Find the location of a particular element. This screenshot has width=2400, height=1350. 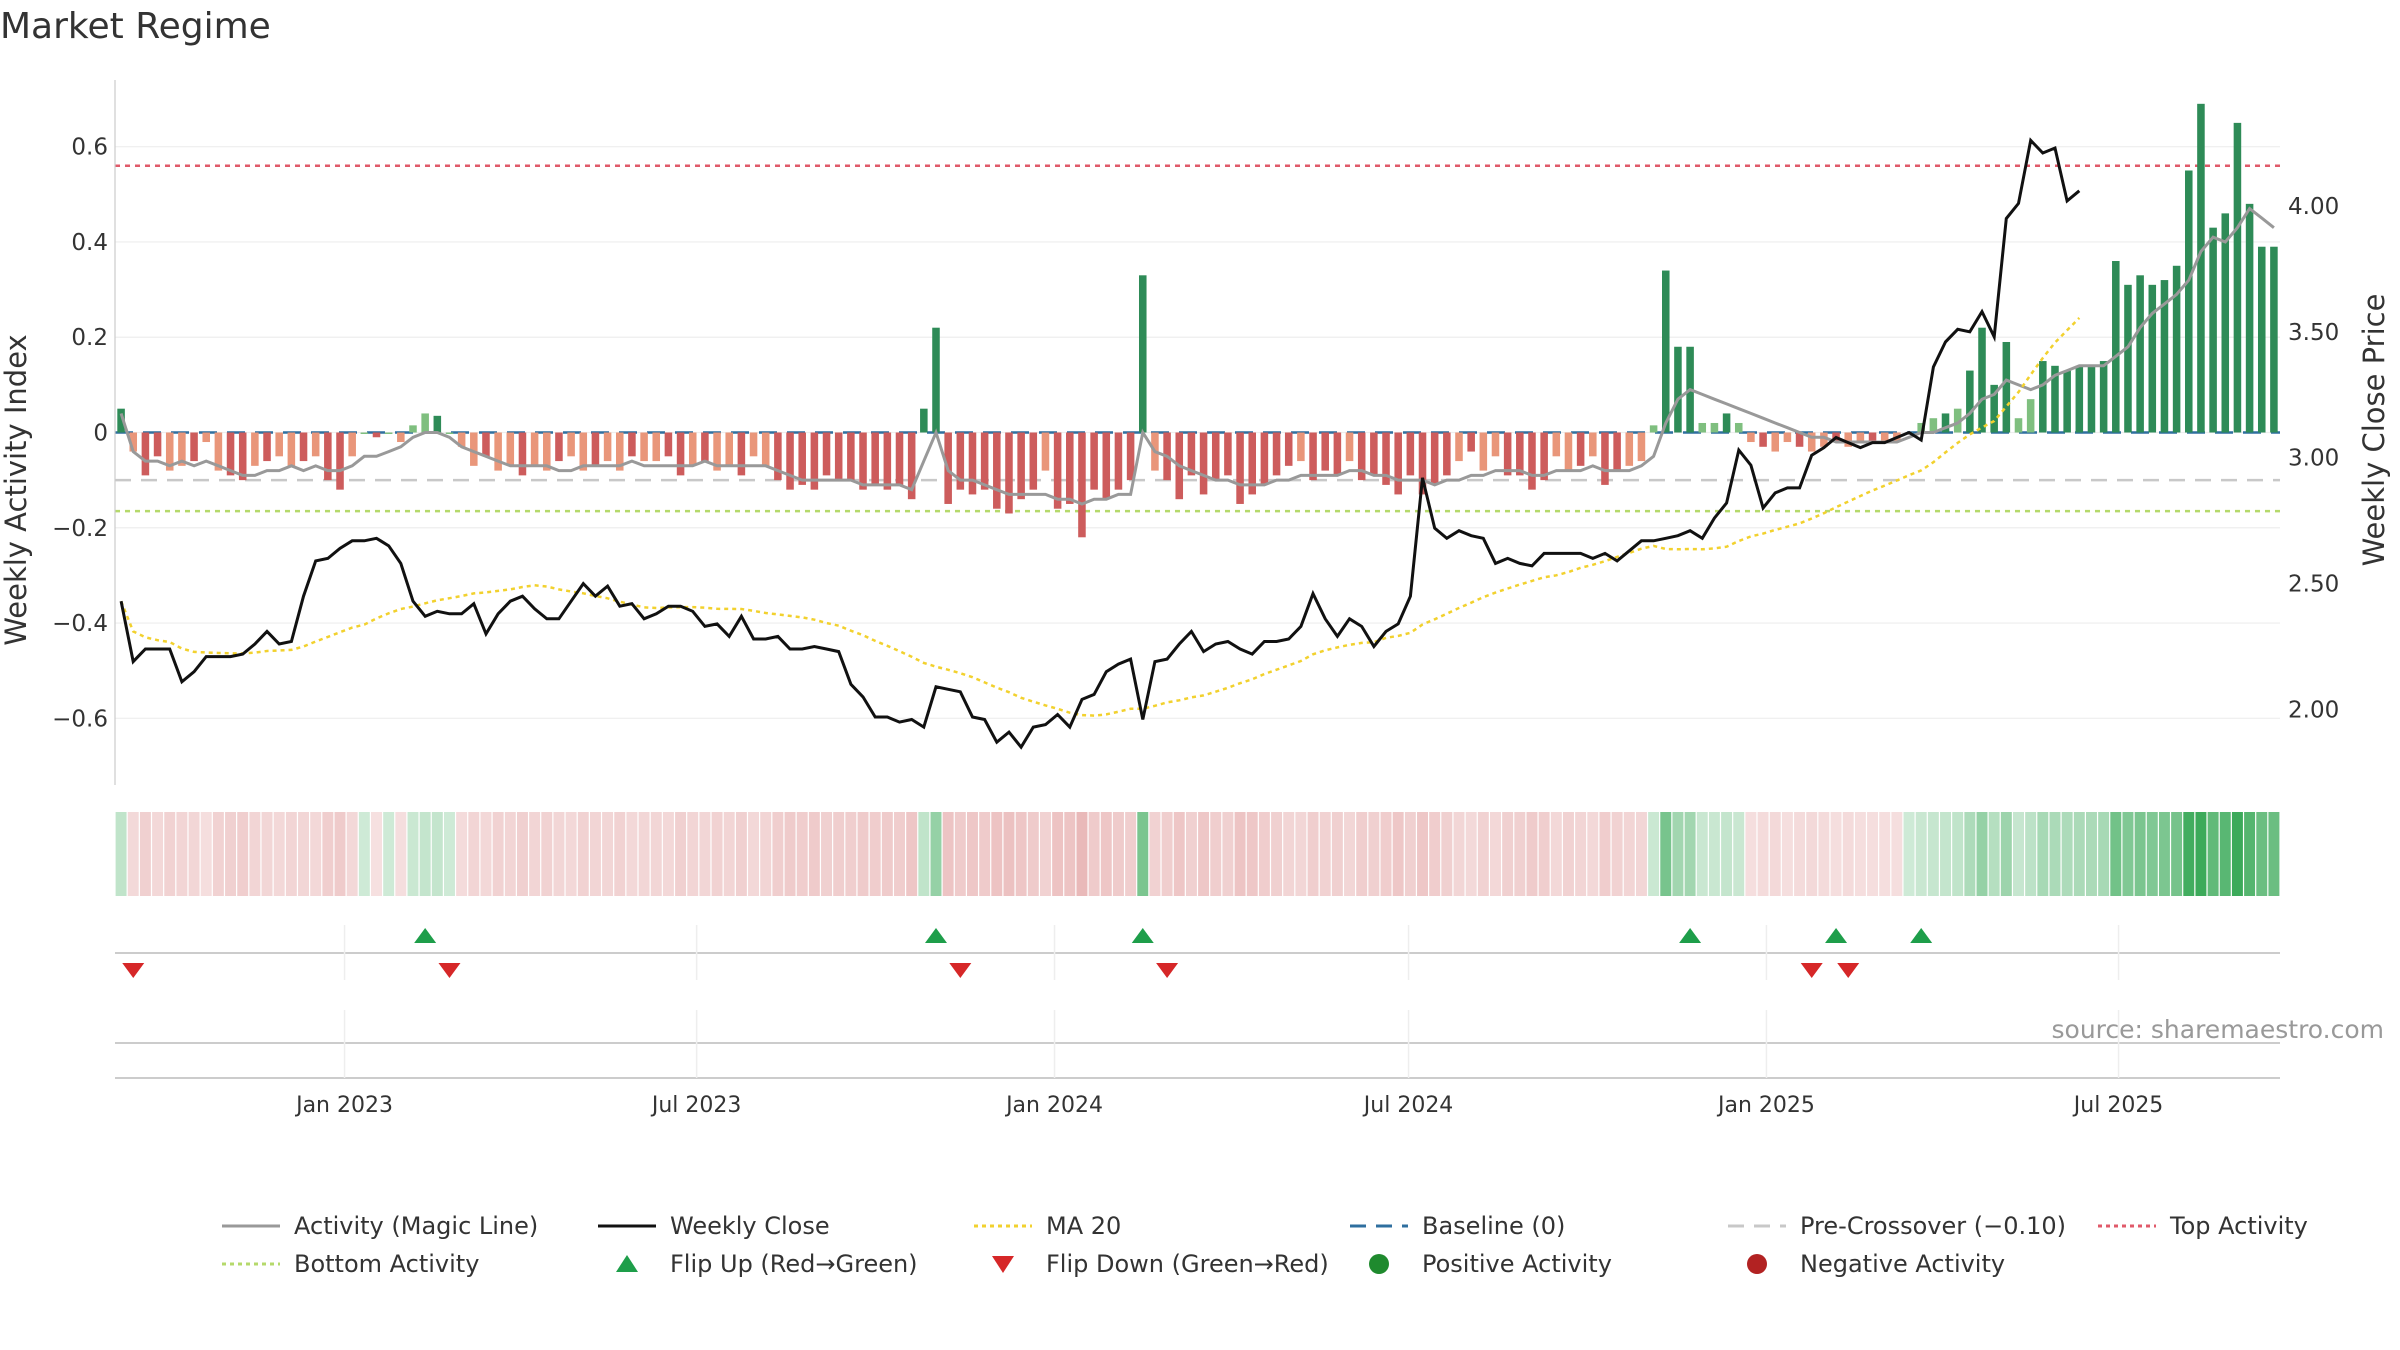

flip-down-marker is located at coordinates (133, 970).